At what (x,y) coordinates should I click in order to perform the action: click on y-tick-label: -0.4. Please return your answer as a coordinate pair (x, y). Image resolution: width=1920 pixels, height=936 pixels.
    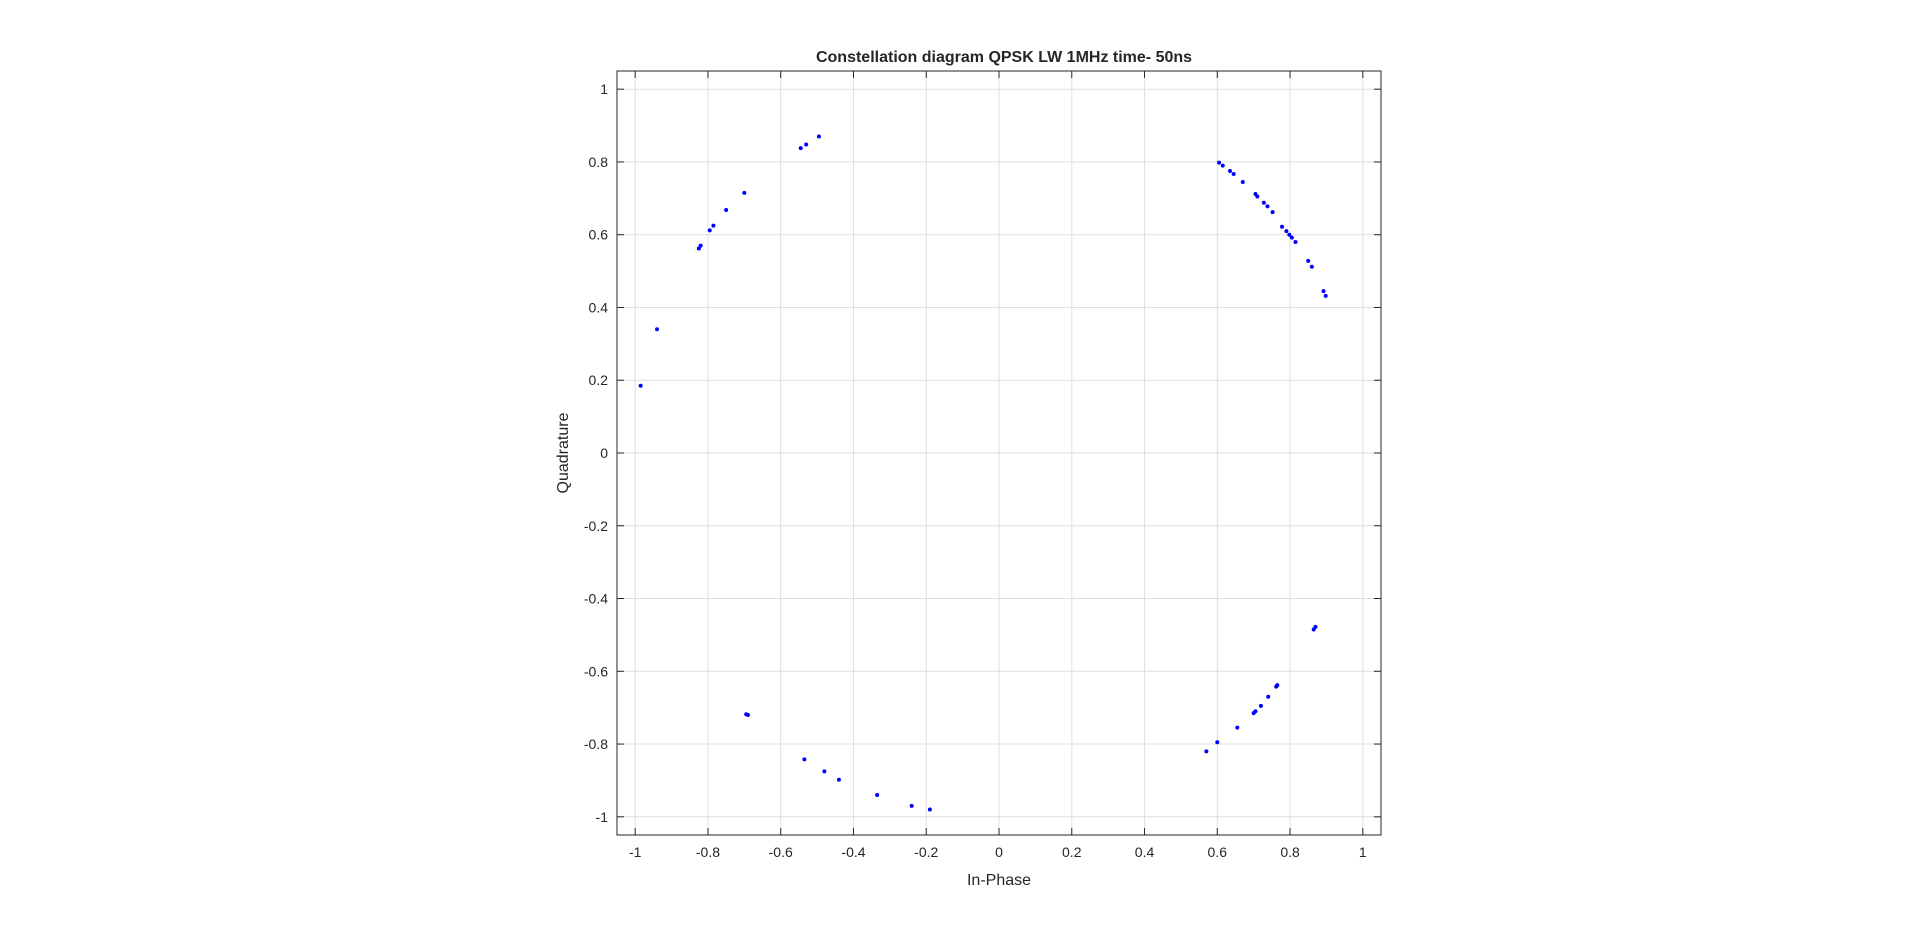
    Looking at the image, I should click on (596, 599).